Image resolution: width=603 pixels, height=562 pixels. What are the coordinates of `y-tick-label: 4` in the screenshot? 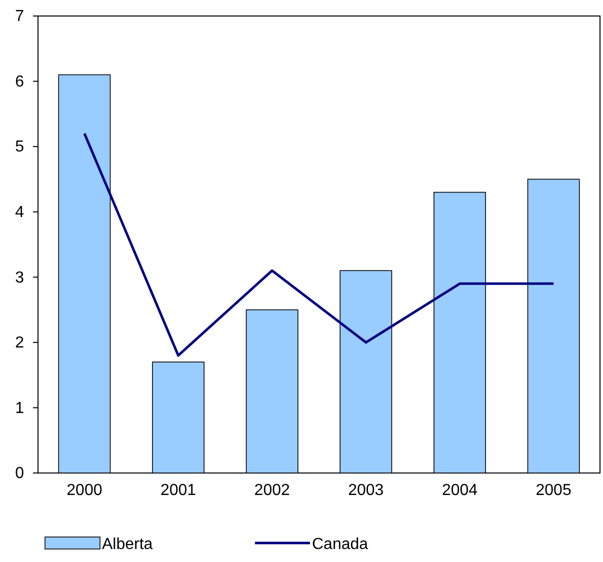 It's located at (19, 212).